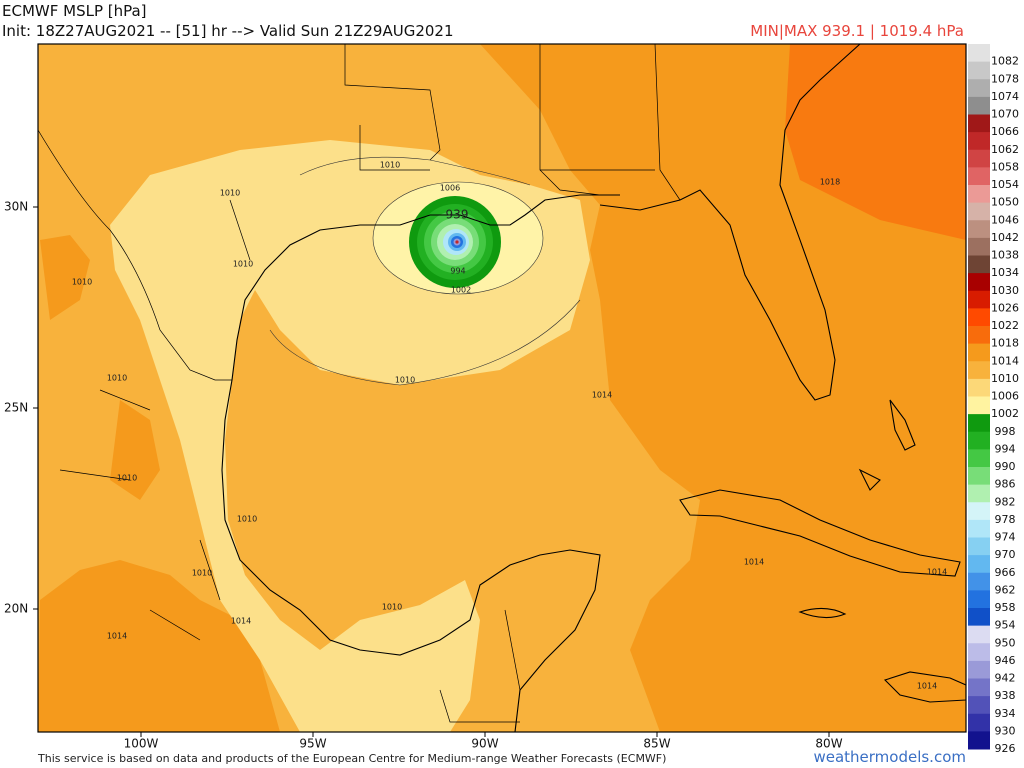 The image size is (1024, 768). I want to click on colorbar-label: 1062, so click(1005, 149).